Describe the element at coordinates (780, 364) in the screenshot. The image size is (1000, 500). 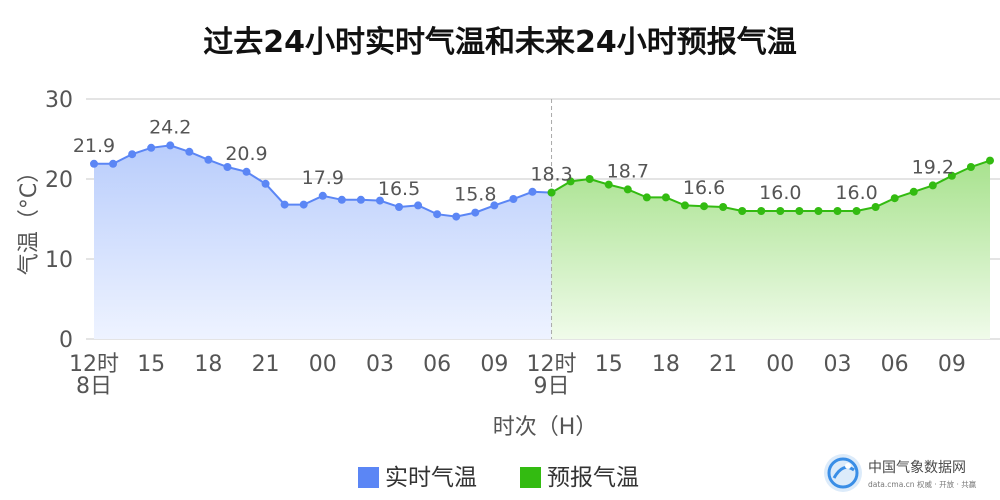
I see `x-tick-label-12: 00` at that location.